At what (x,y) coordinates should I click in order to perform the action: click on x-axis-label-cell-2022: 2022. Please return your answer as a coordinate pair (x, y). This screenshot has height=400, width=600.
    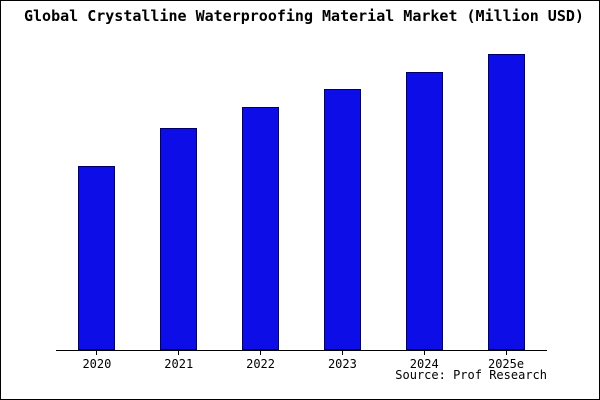
    Looking at the image, I should click on (261, 361).